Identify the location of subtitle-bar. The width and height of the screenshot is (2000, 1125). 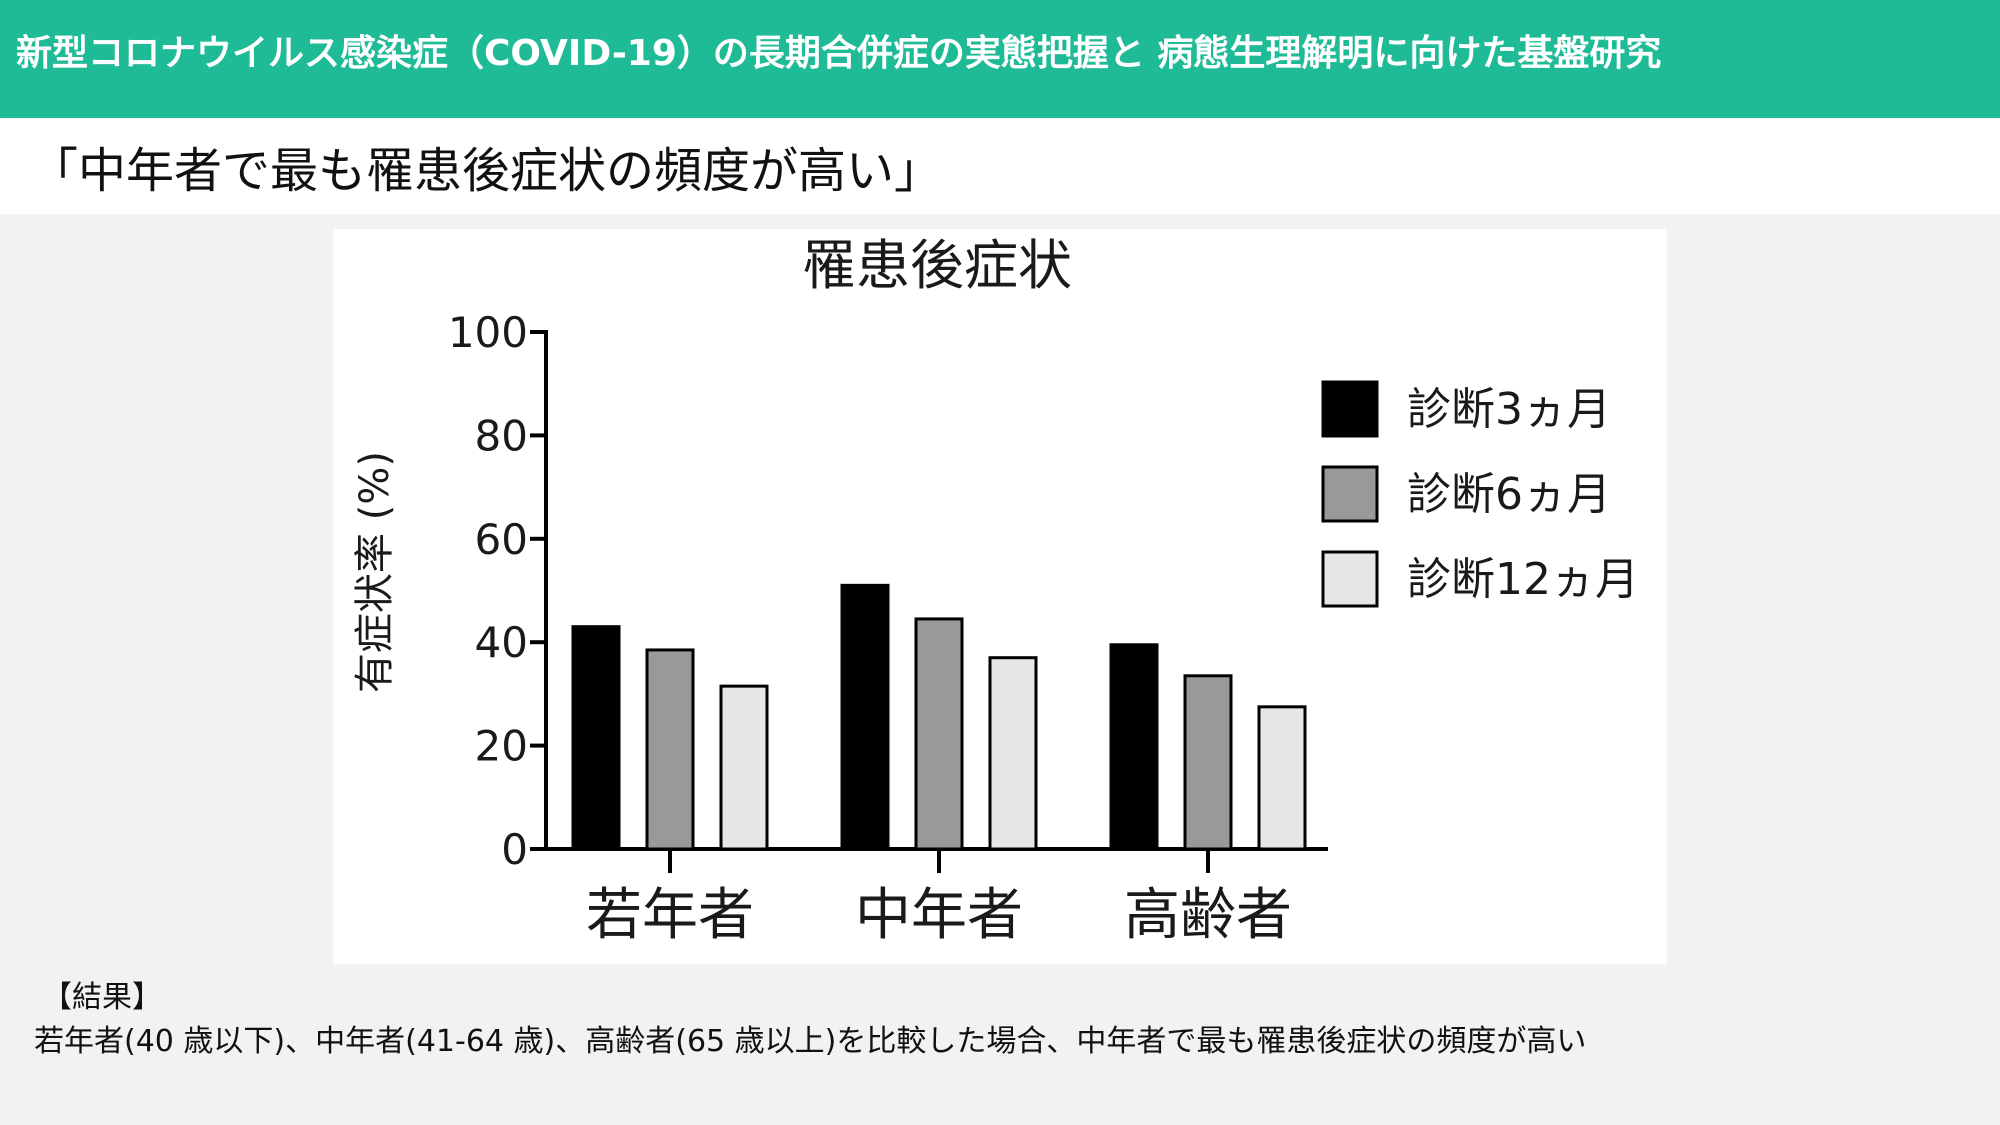
(1000, 166).